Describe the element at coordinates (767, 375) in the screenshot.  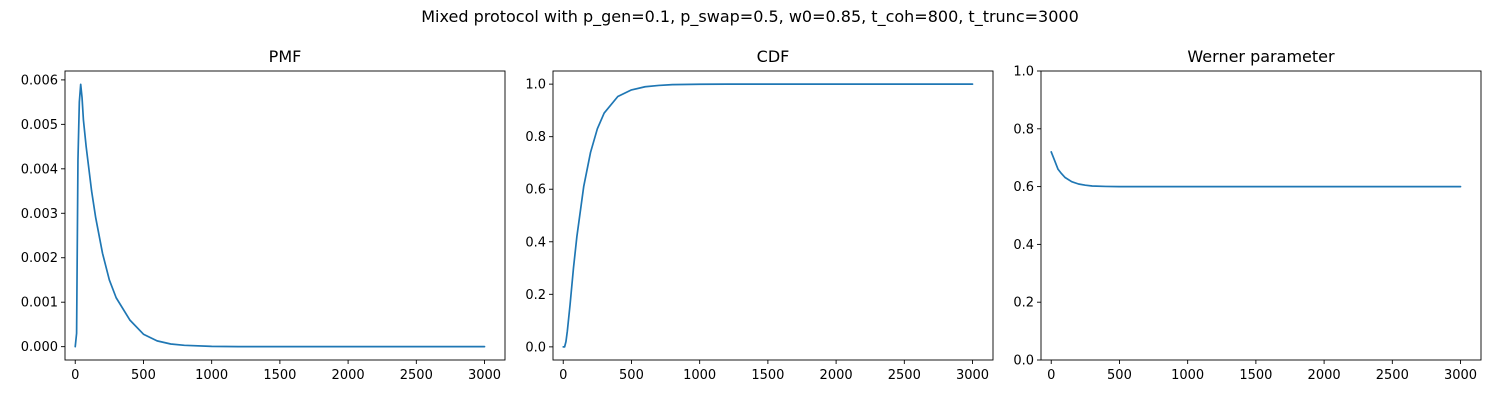
I see `x-tick-label-cdf-3: 1500` at that location.